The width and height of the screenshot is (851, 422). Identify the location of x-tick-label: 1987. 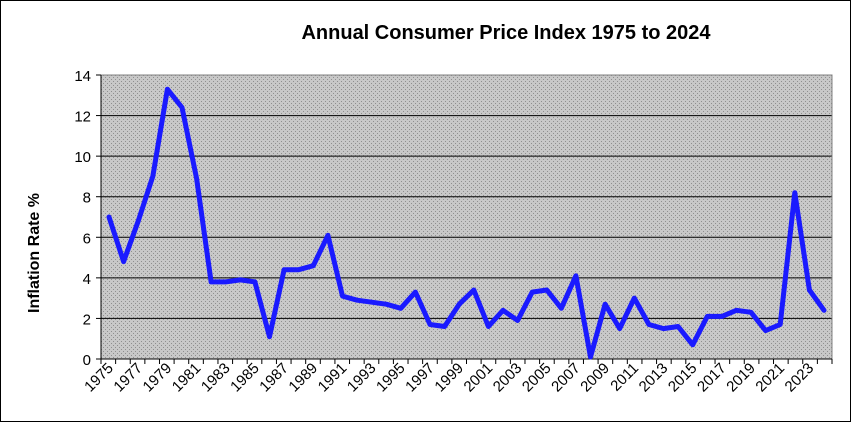
(274, 378).